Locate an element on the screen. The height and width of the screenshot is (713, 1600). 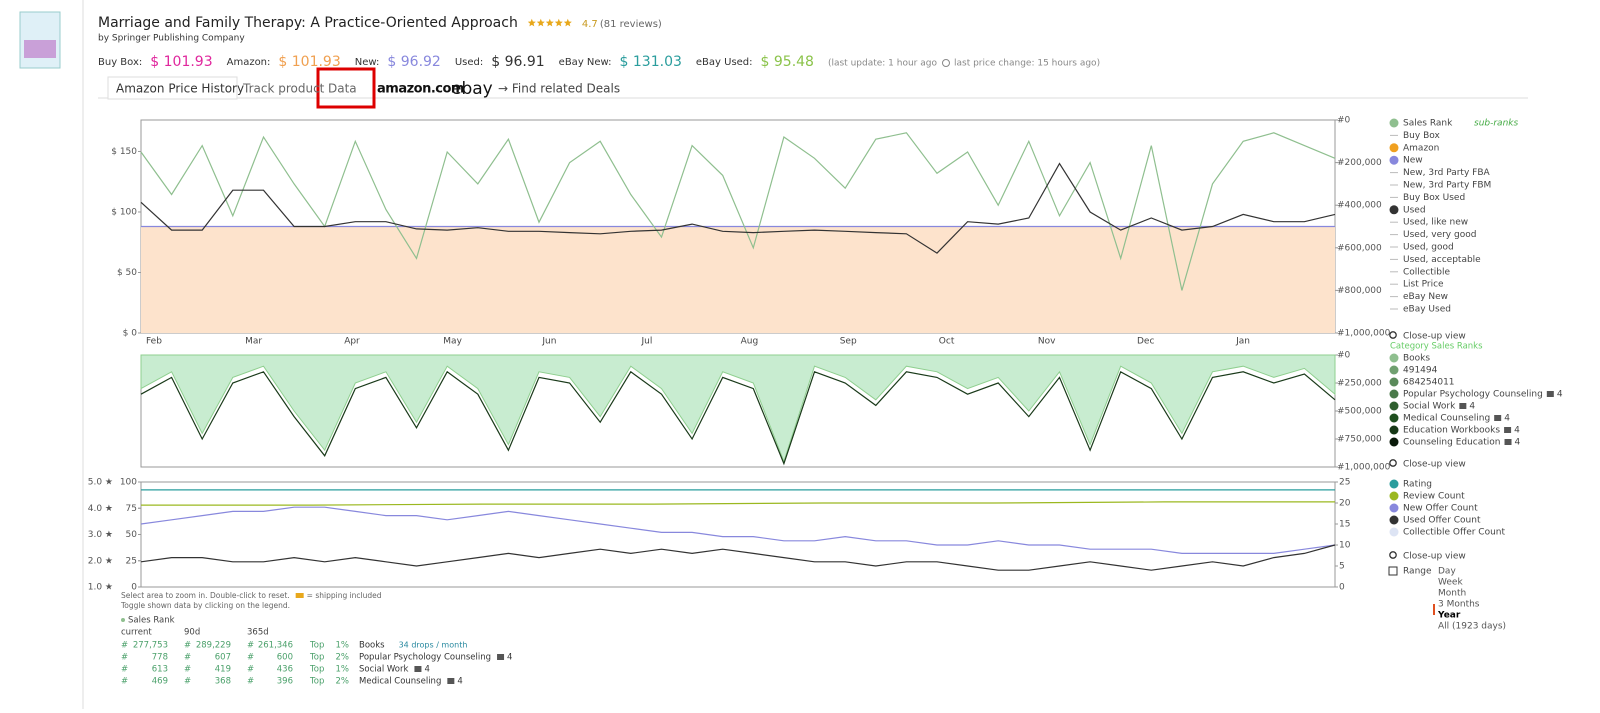
tick-label: 50 is located at coordinates (132, 535).